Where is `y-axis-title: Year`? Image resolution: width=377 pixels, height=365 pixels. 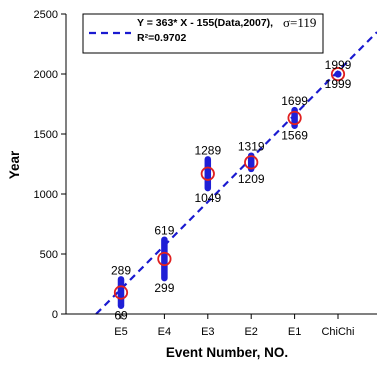
y-axis-title: Year is located at coordinates (14, 164).